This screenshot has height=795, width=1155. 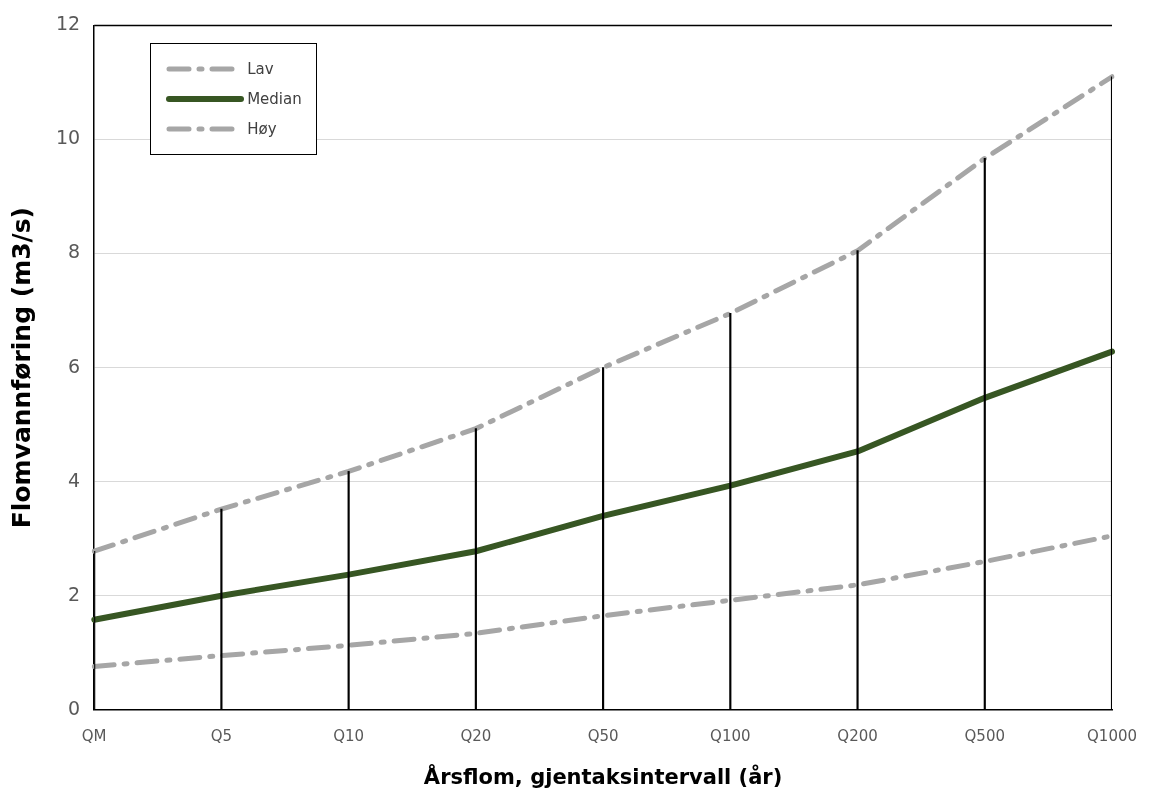 What do you see at coordinates (74, 479) in the screenshot?
I see `y-tick-label: 4` at bounding box center [74, 479].